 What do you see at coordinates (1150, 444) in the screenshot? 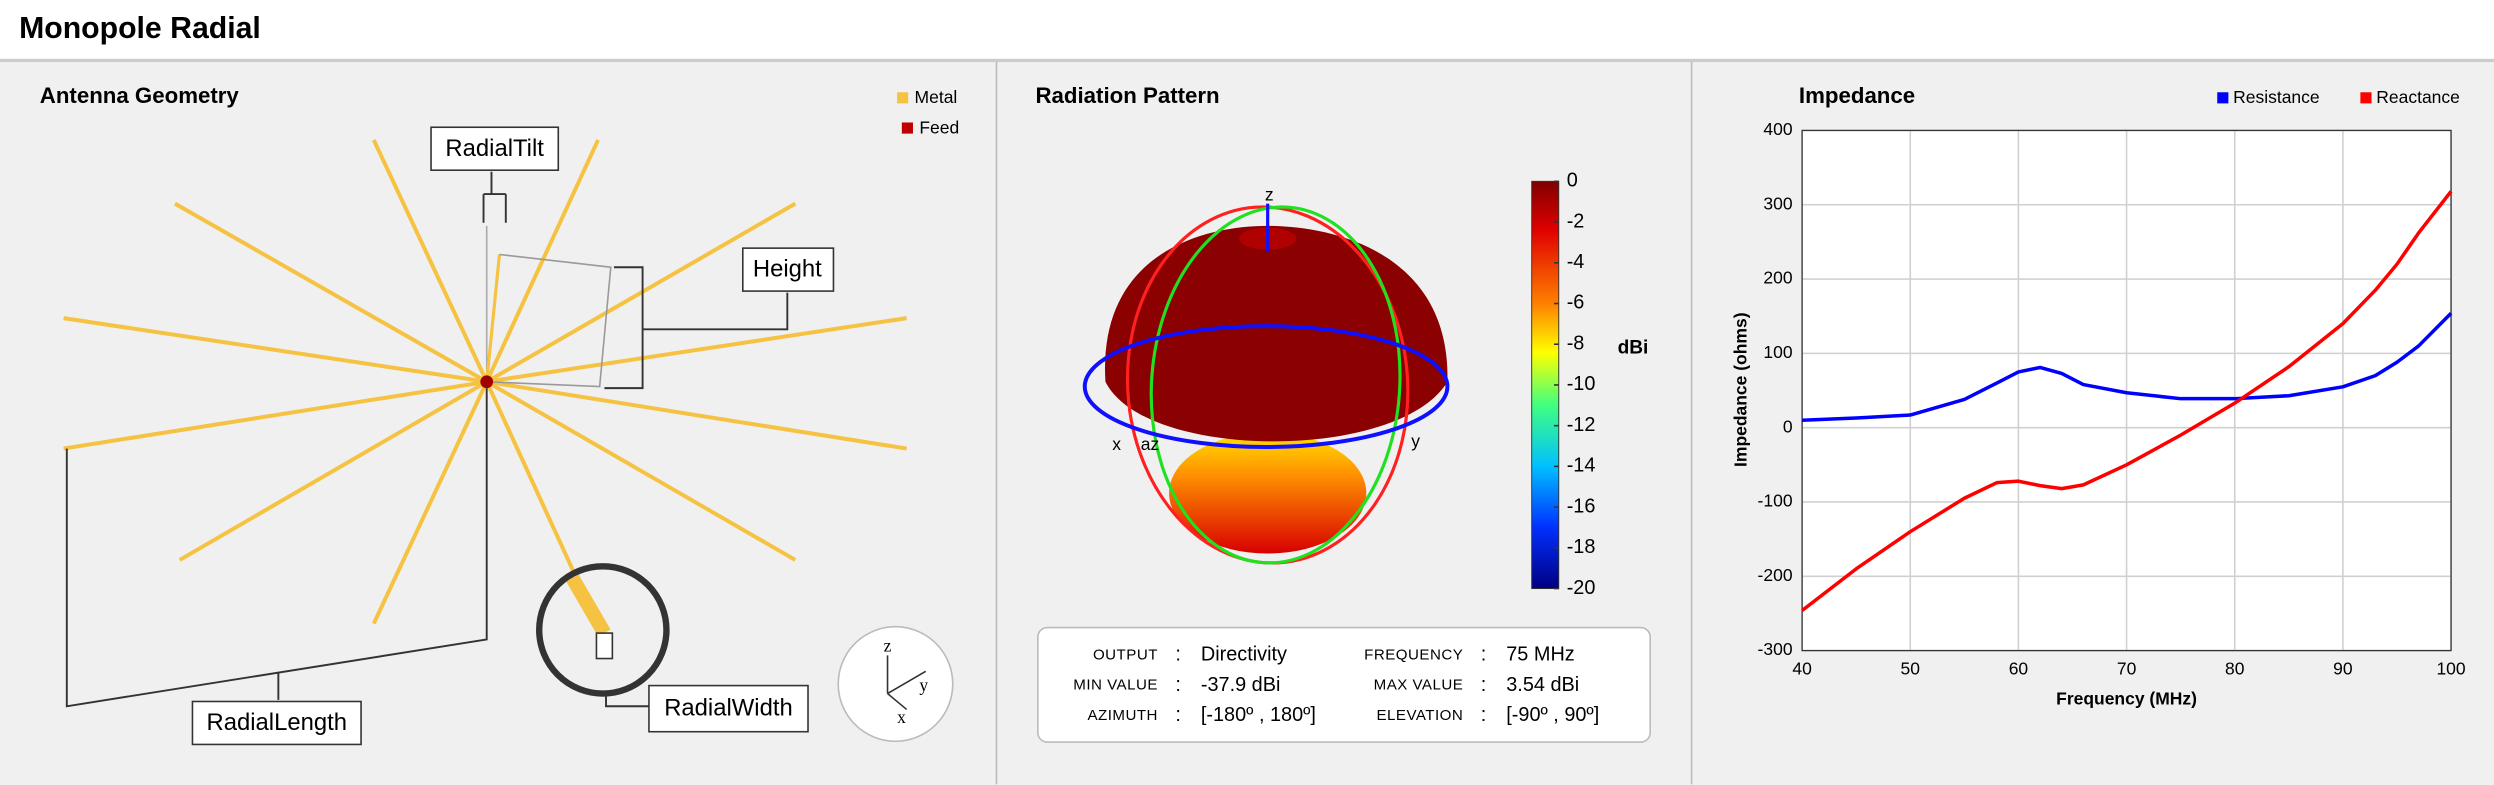
I see `axis-label: az` at bounding box center [1150, 444].